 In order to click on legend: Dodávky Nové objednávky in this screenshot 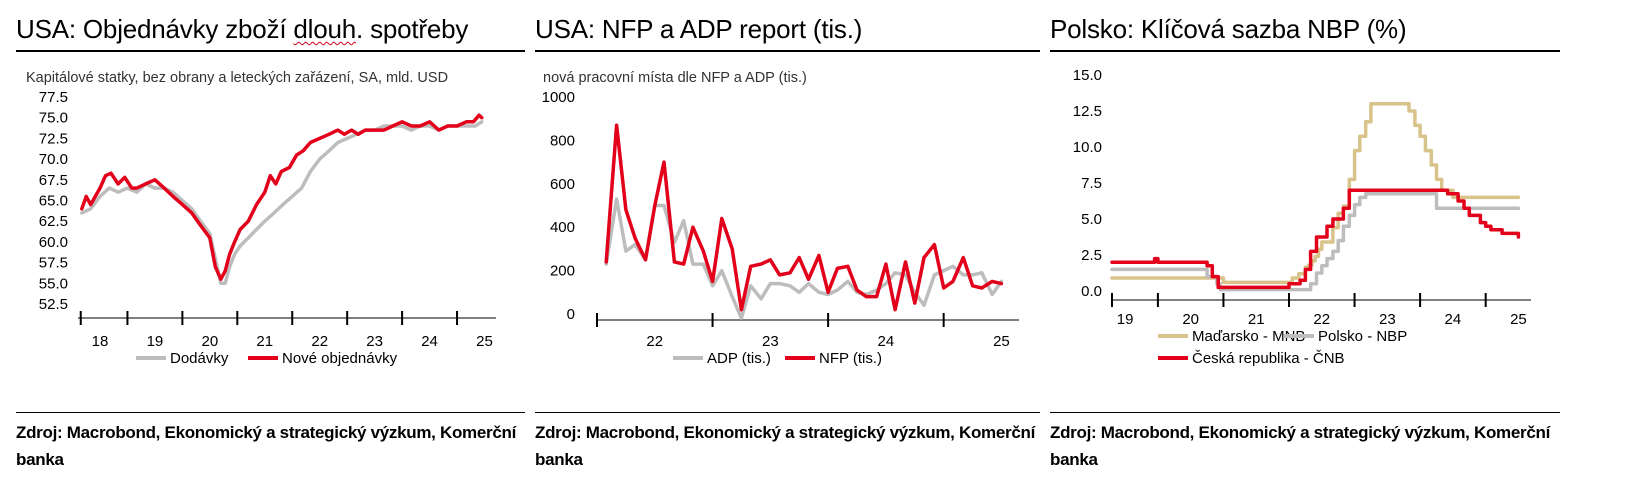, I will do `click(267, 358)`.